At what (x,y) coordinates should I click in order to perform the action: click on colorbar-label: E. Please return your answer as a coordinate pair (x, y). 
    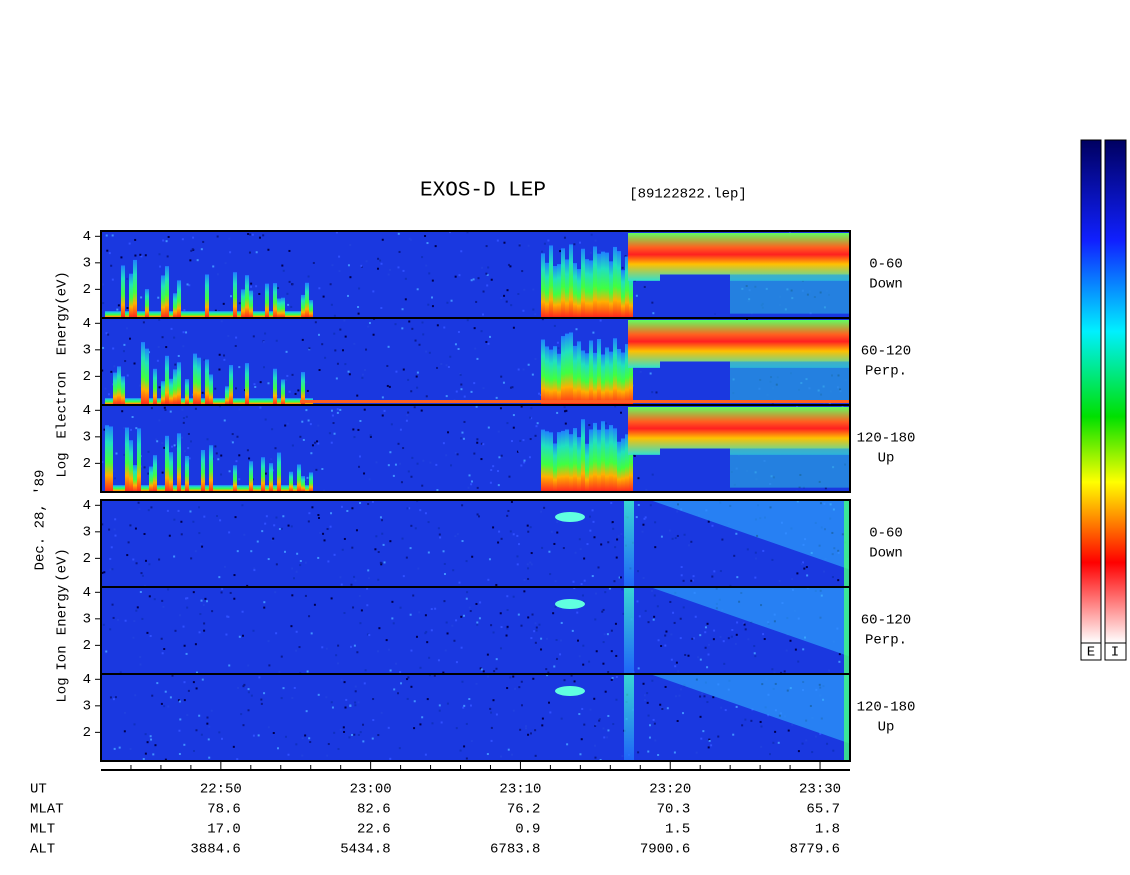
    Looking at the image, I should click on (1091, 653).